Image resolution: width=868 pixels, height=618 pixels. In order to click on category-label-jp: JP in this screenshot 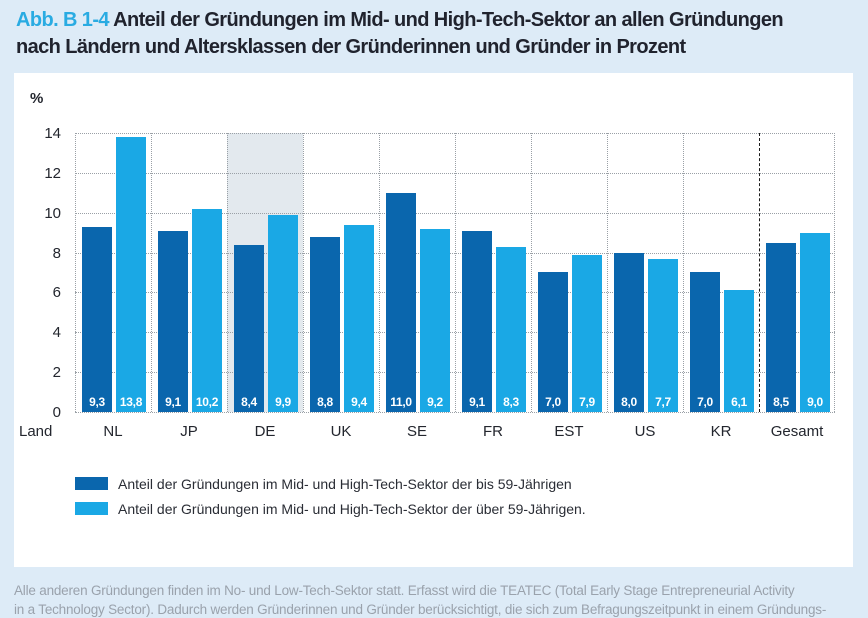, I will do `click(189, 431)`.